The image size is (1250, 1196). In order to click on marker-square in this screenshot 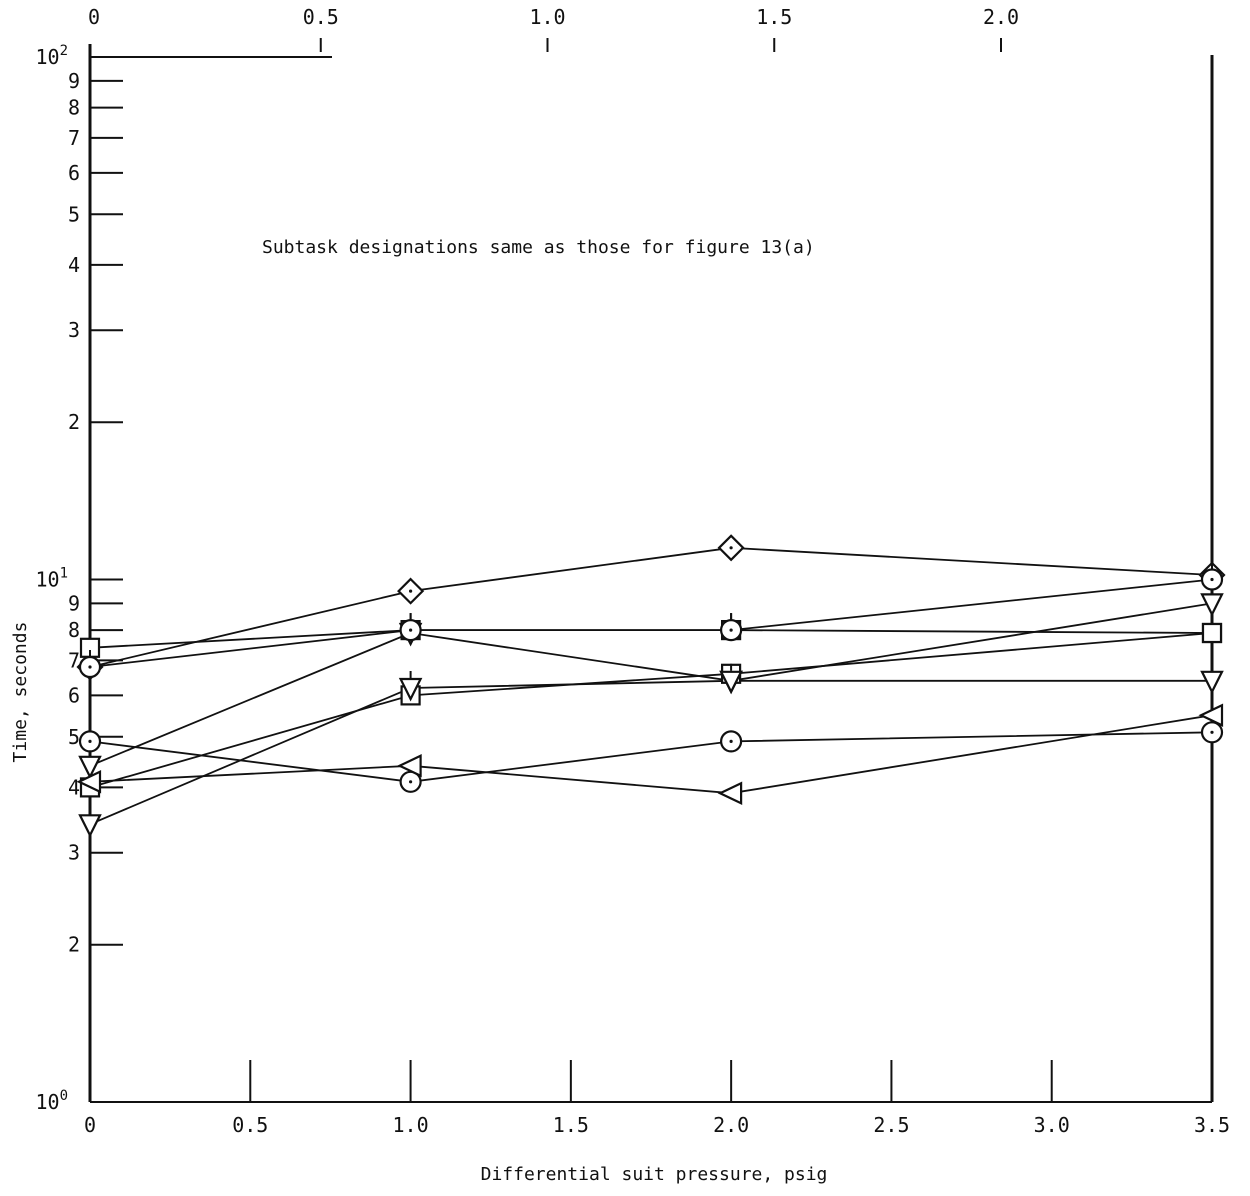, I will do `click(1212, 633)`.